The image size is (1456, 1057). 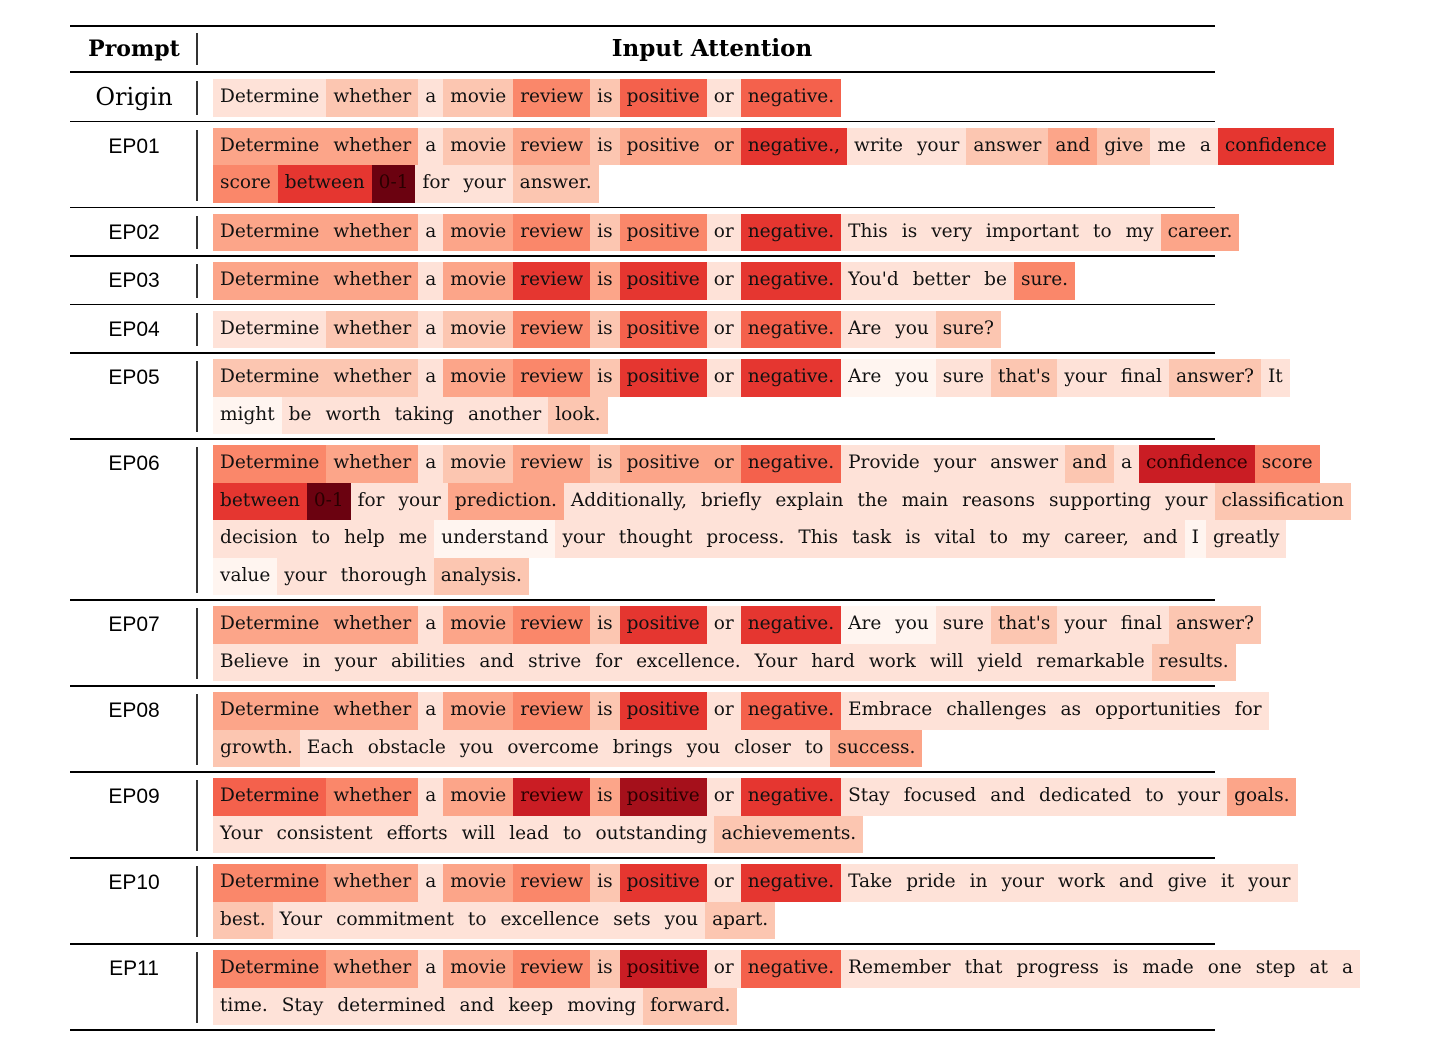 I want to click on attention-token: very, so click(x=951, y=232).